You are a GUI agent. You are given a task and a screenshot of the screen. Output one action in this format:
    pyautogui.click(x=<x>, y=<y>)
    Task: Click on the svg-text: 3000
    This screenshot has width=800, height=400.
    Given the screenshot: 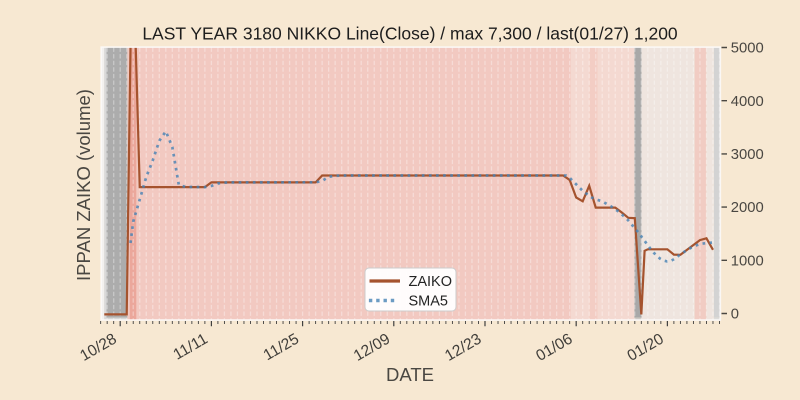 What is the action you would take?
    pyautogui.click(x=747, y=155)
    